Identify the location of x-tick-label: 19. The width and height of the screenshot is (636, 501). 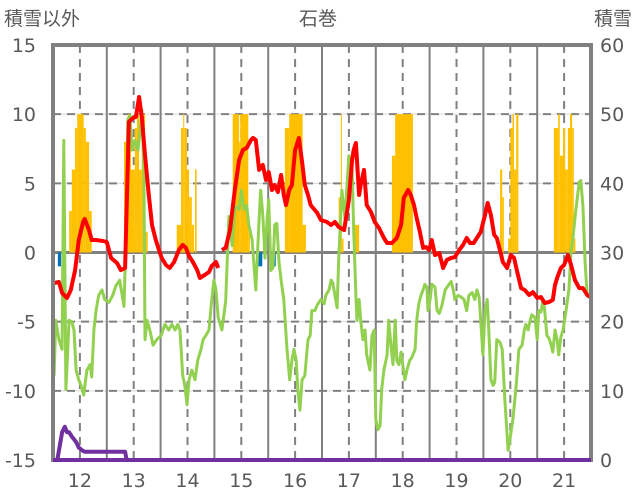
(456, 481).